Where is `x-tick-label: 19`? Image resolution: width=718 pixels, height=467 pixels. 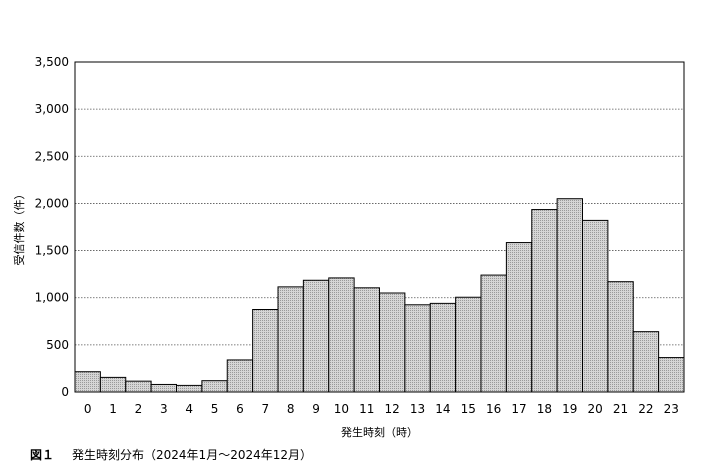
x-tick-label: 19 is located at coordinates (569, 409).